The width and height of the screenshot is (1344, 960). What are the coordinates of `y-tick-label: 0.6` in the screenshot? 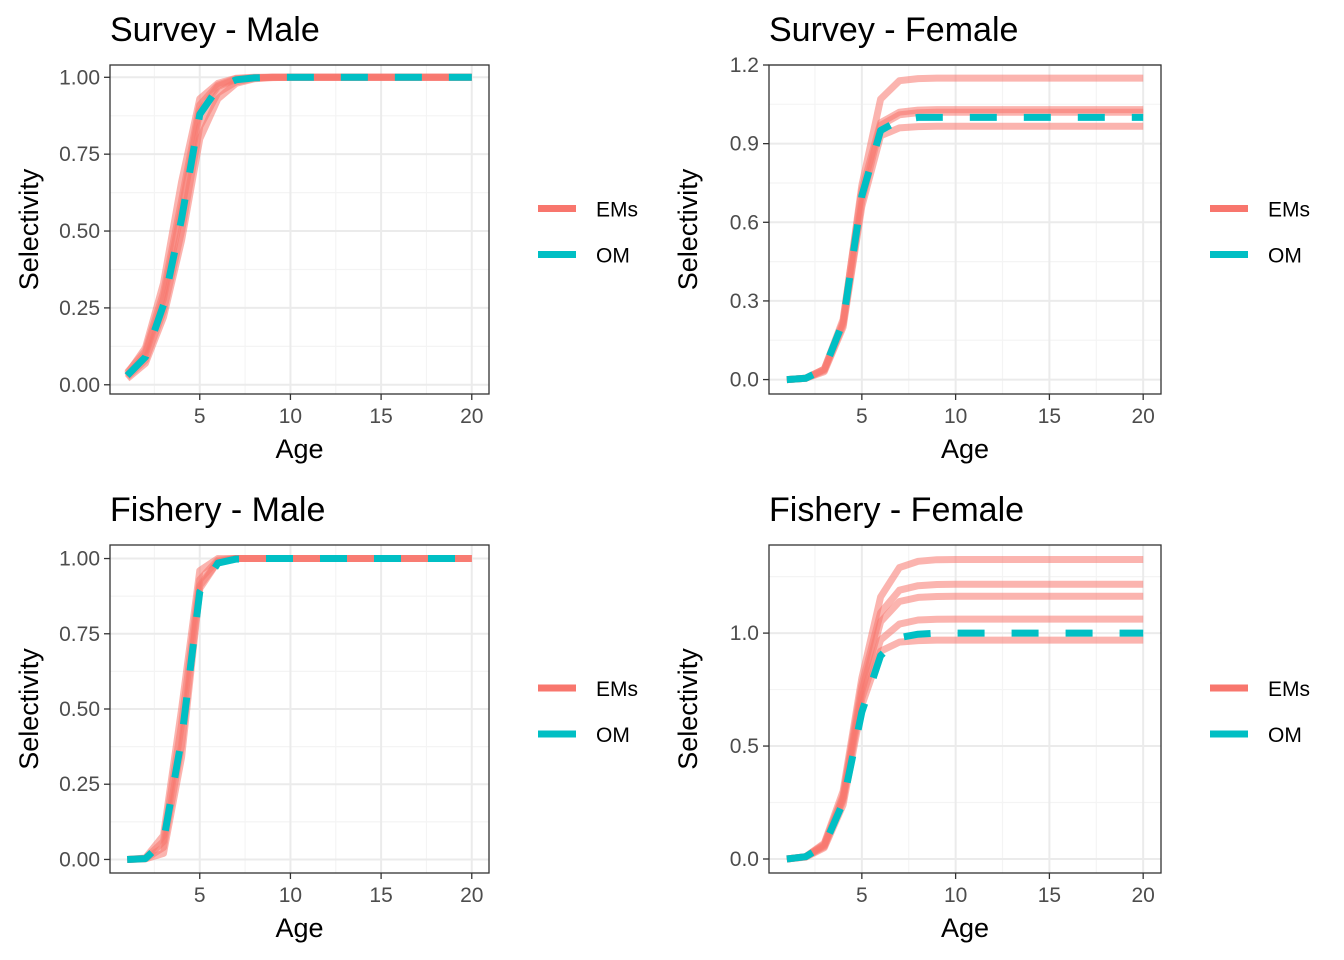 It's located at (744, 222).